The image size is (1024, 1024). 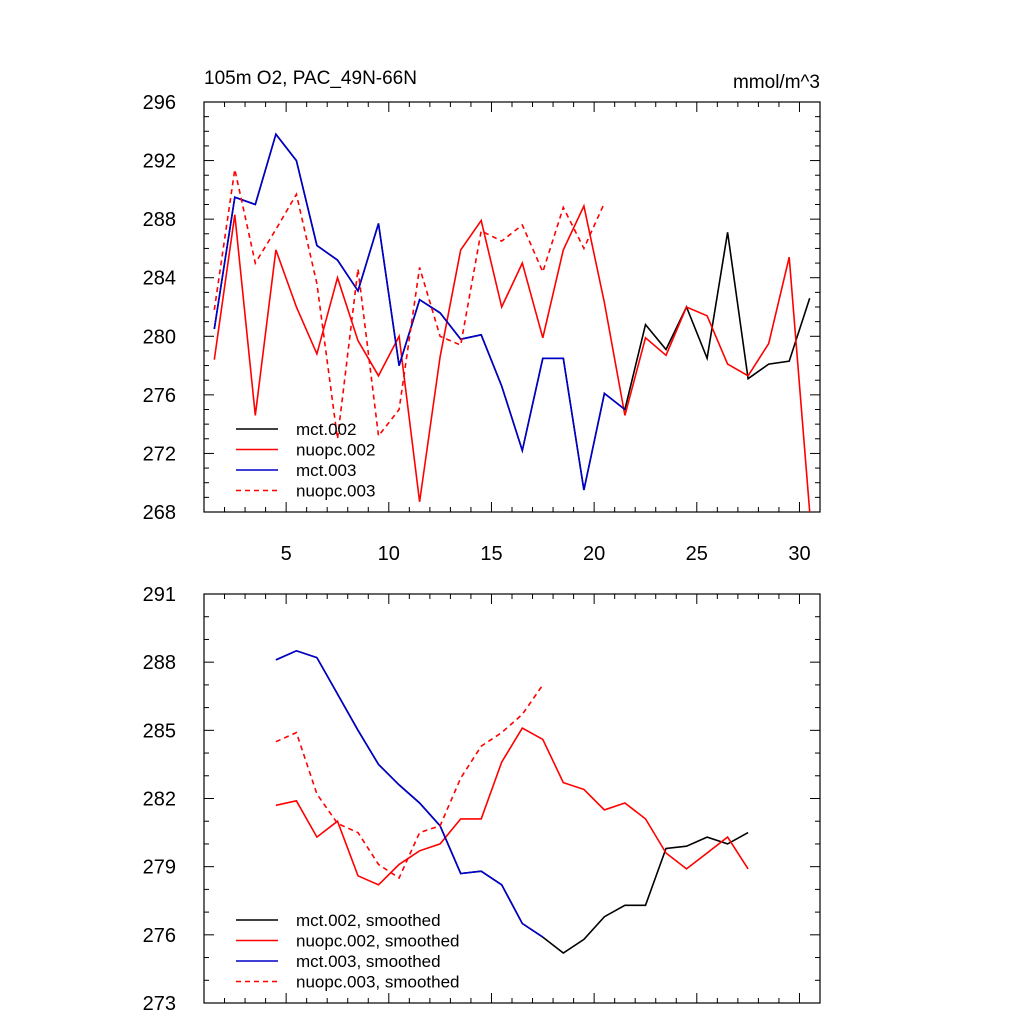 I want to click on series-line-mct-003-smoothed, so click(x=409, y=793).